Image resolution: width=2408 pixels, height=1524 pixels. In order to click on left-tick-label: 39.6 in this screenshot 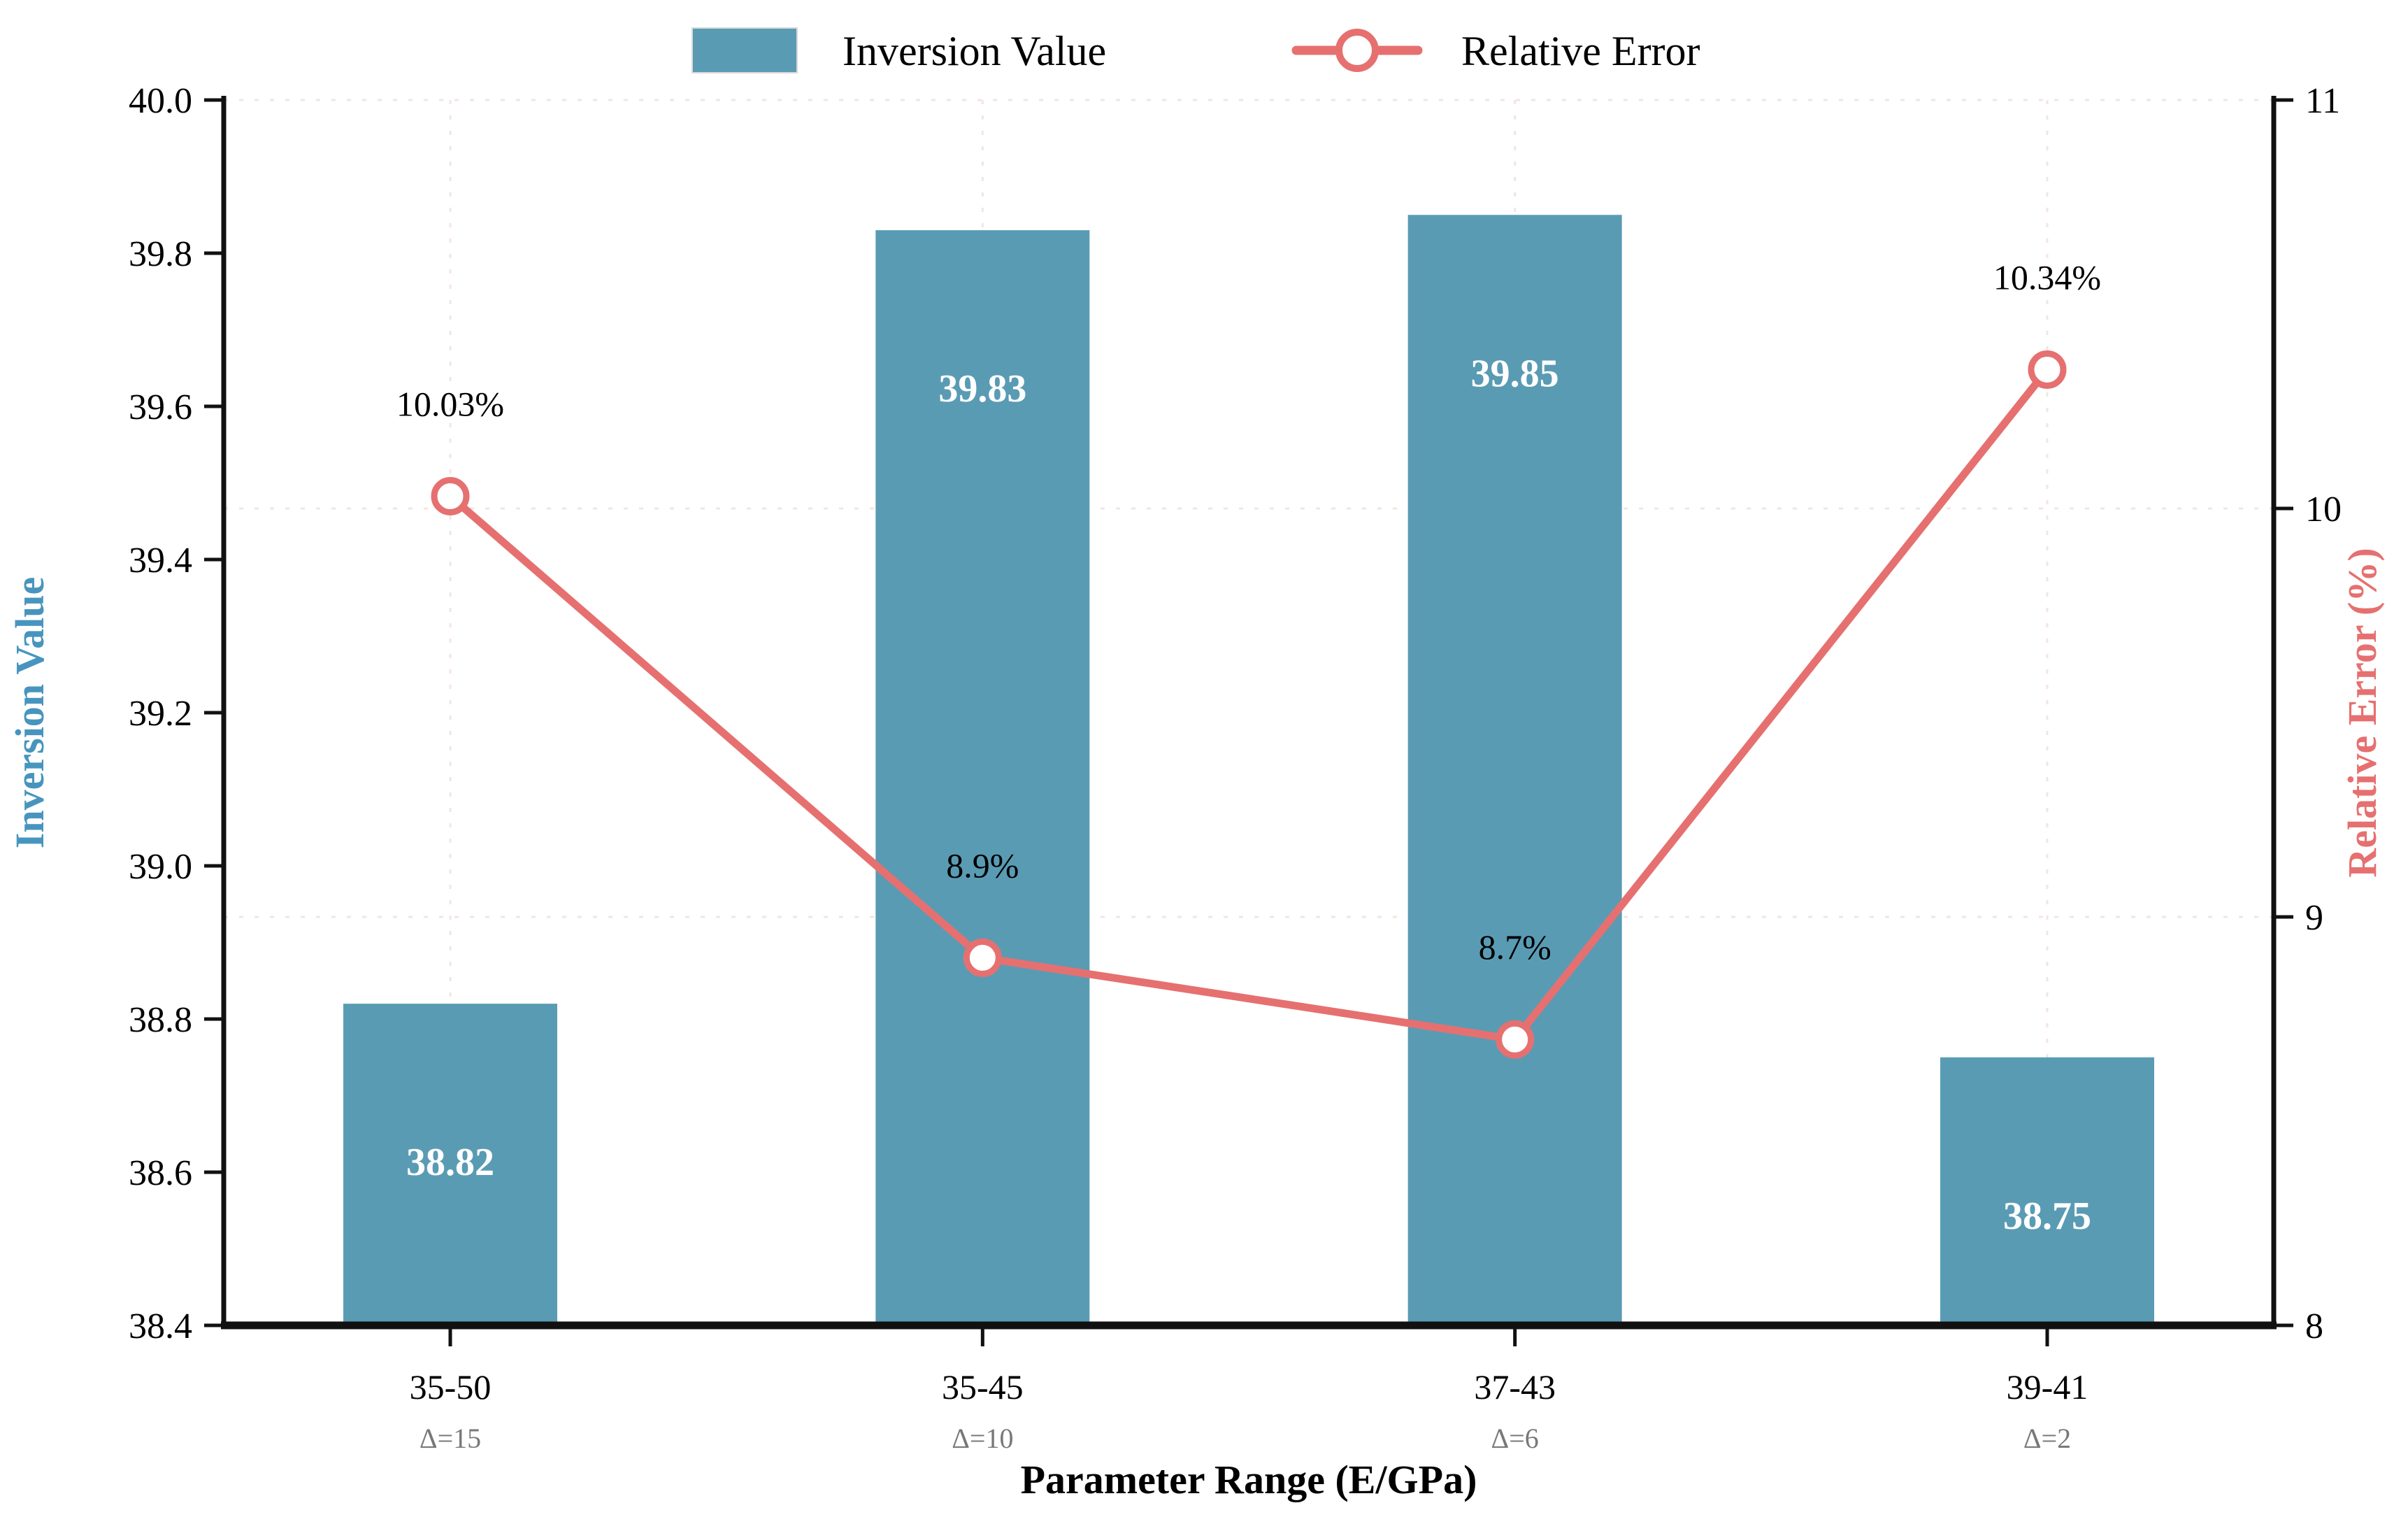, I will do `click(161, 407)`.